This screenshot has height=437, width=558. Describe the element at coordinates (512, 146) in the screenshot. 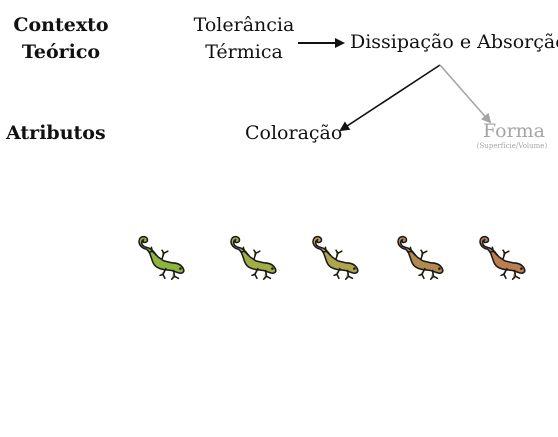

I see `shape-sublabel: (Superfície/Volume)` at that location.